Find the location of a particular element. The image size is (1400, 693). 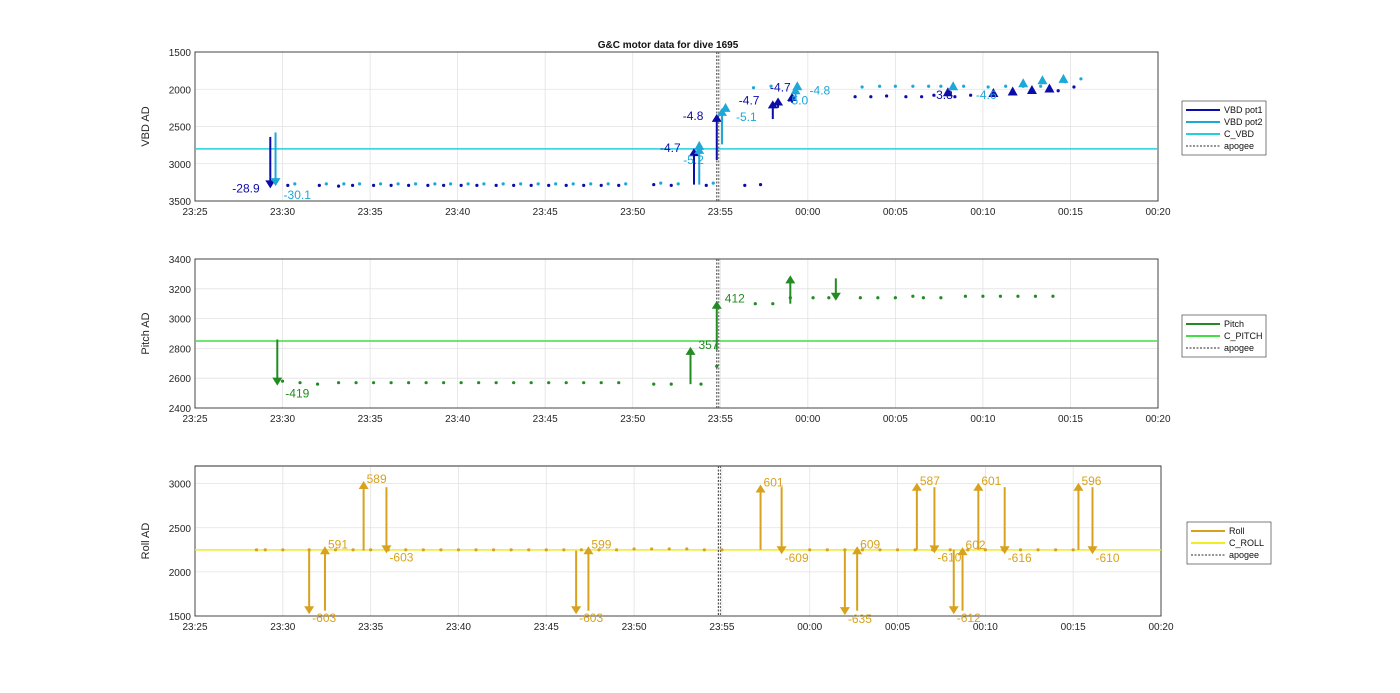

legend-entry: apogee is located at coordinates (1239, 146).